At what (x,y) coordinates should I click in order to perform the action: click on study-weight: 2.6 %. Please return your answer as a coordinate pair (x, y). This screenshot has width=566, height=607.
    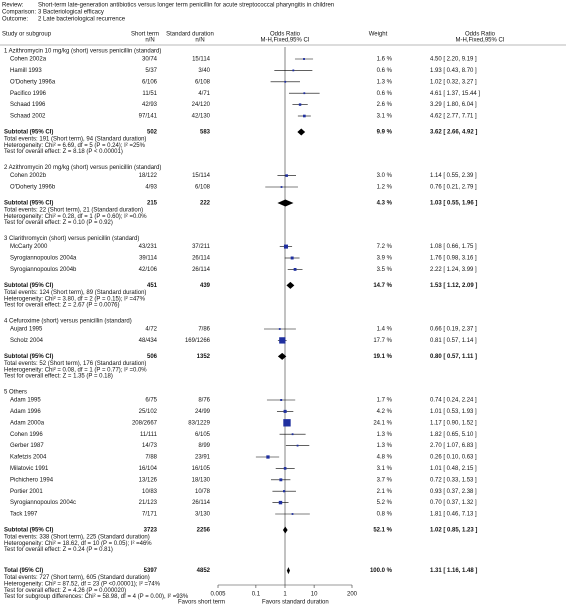
    Looking at the image, I should click on (385, 105).